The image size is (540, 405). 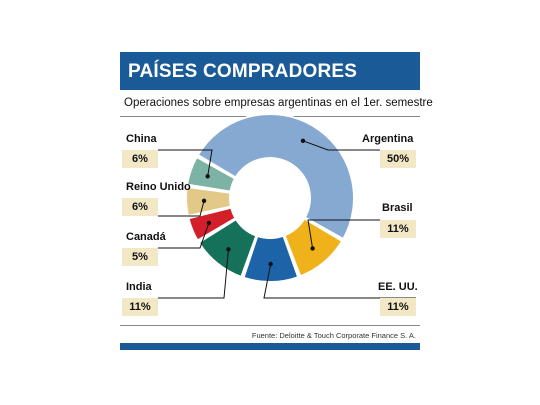 I want to click on leader-dot-canada, so click(x=209, y=223).